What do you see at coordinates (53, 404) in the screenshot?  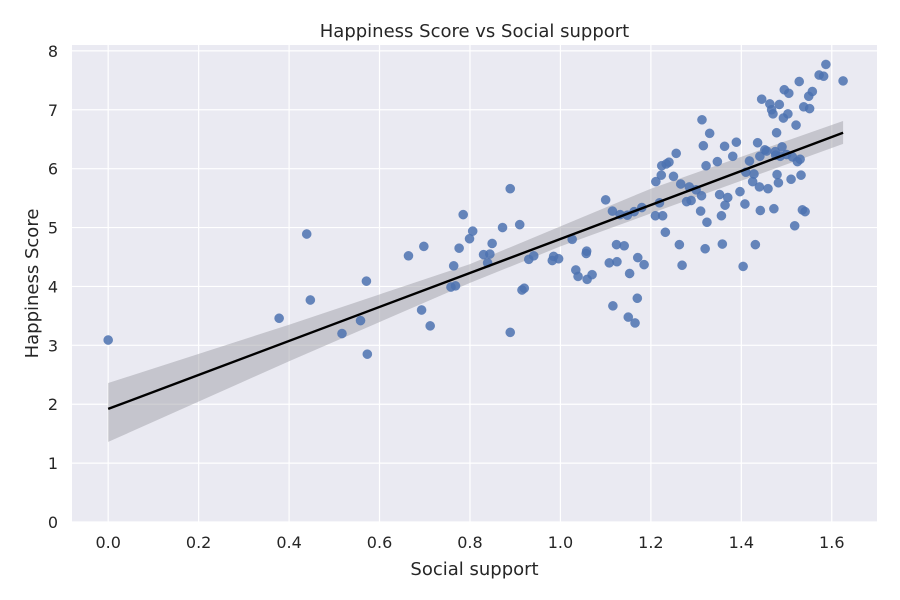 I see `y-tick-label: 2` at bounding box center [53, 404].